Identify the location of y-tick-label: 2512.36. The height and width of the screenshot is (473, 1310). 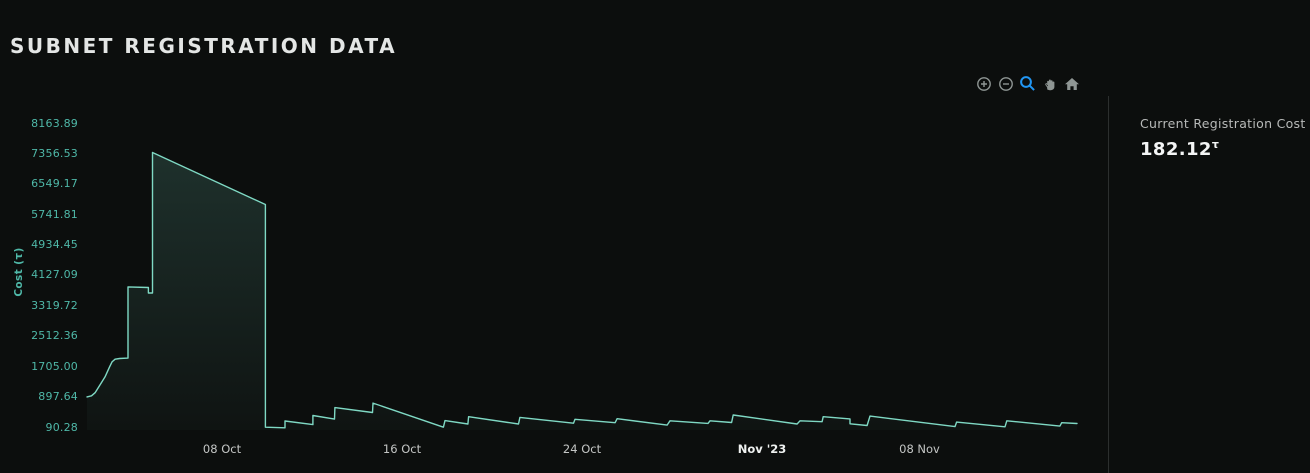
(54, 336).